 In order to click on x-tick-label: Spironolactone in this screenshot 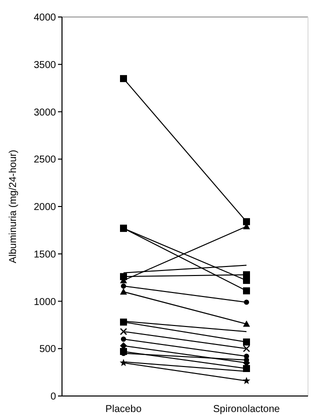, I will do `click(246, 409)`.